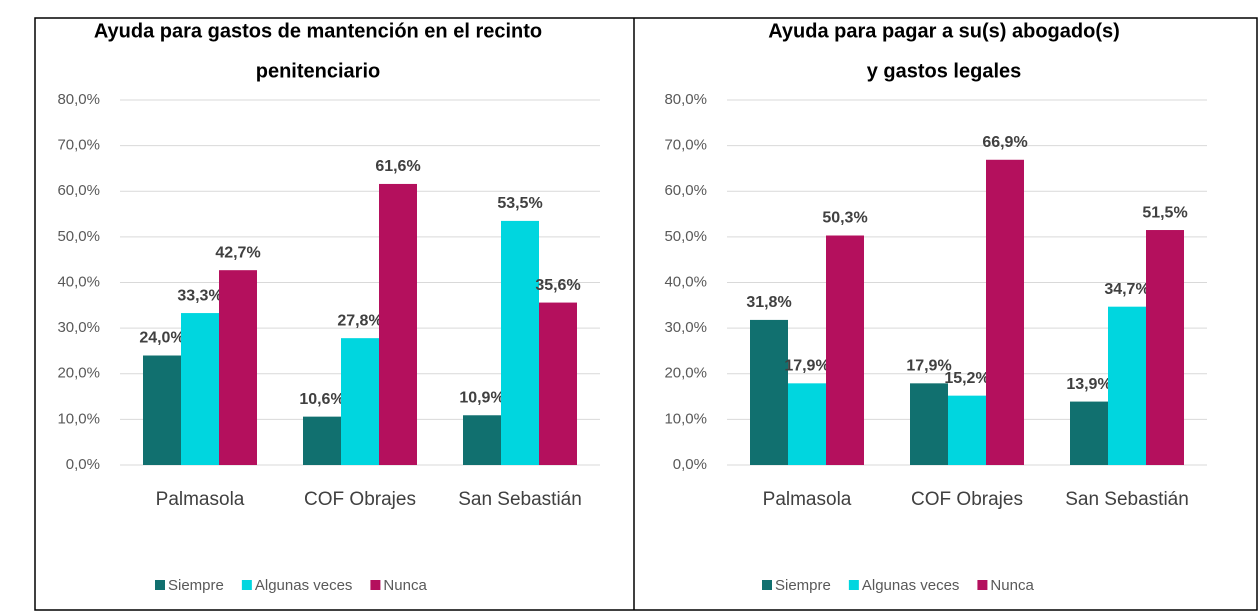 Image resolution: width=1258 pixels, height=611 pixels. What do you see at coordinates (1164, 212) in the screenshot?
I see `data-label: 51,5%` at bounding box center [1164, 212].